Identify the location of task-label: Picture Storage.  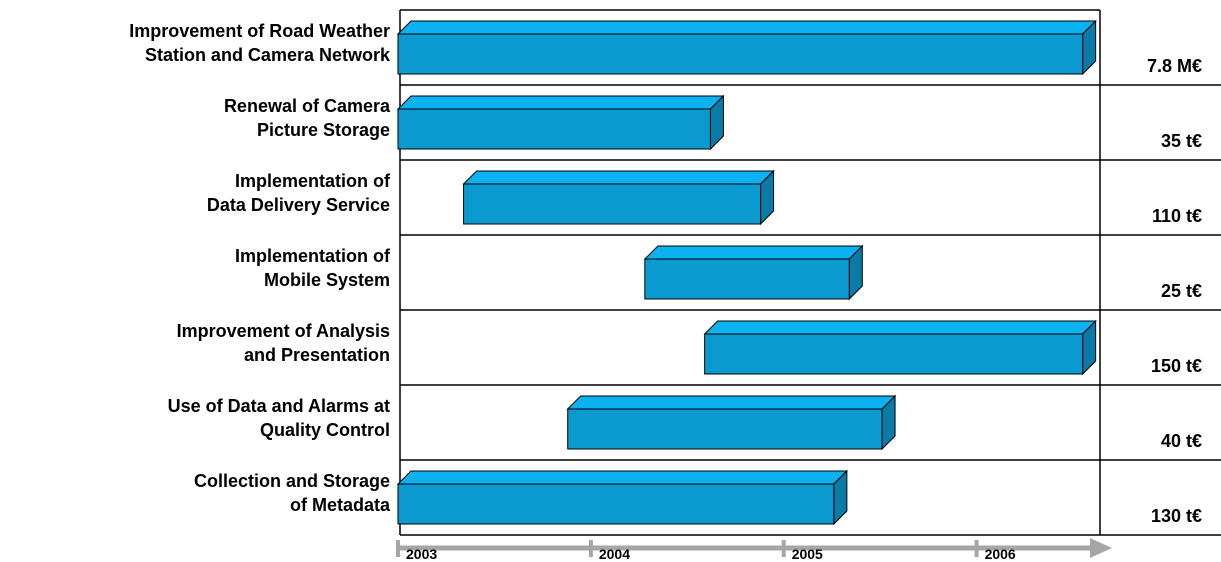
(323, 130).